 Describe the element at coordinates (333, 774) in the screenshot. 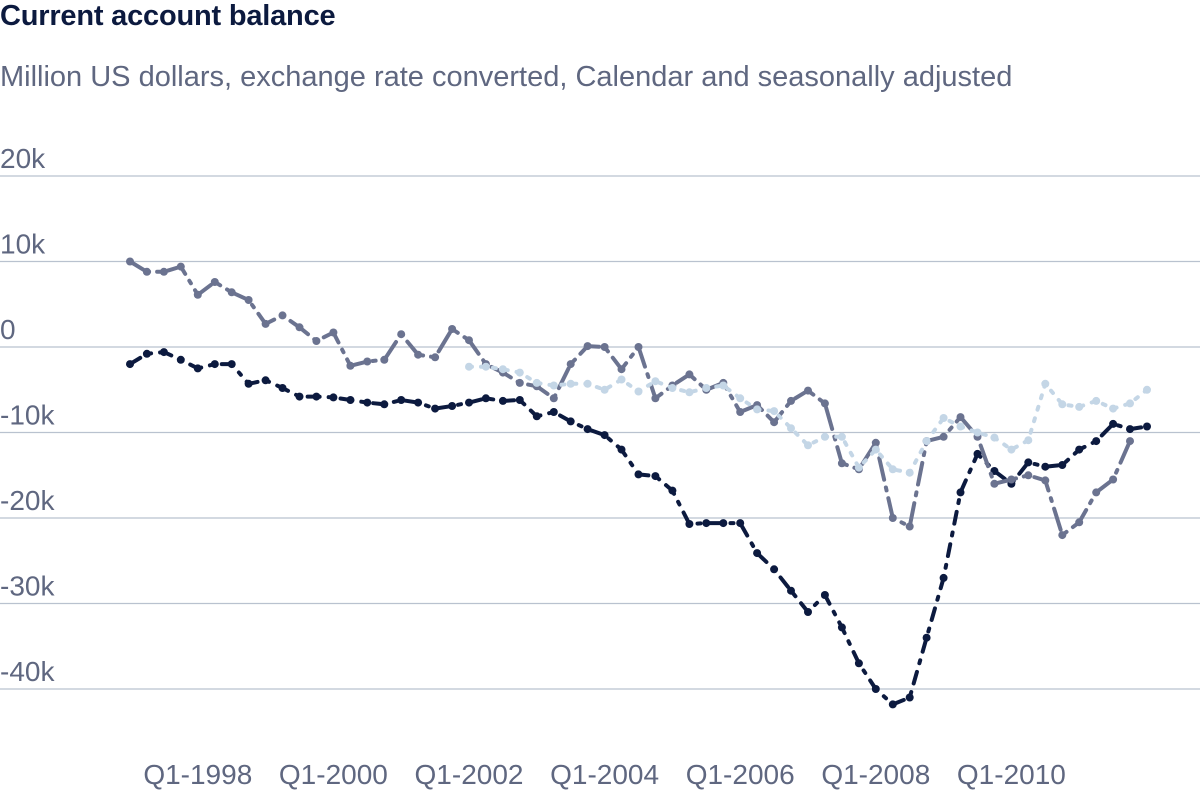

I see `x-tick-label: Q1-2000` at that location.